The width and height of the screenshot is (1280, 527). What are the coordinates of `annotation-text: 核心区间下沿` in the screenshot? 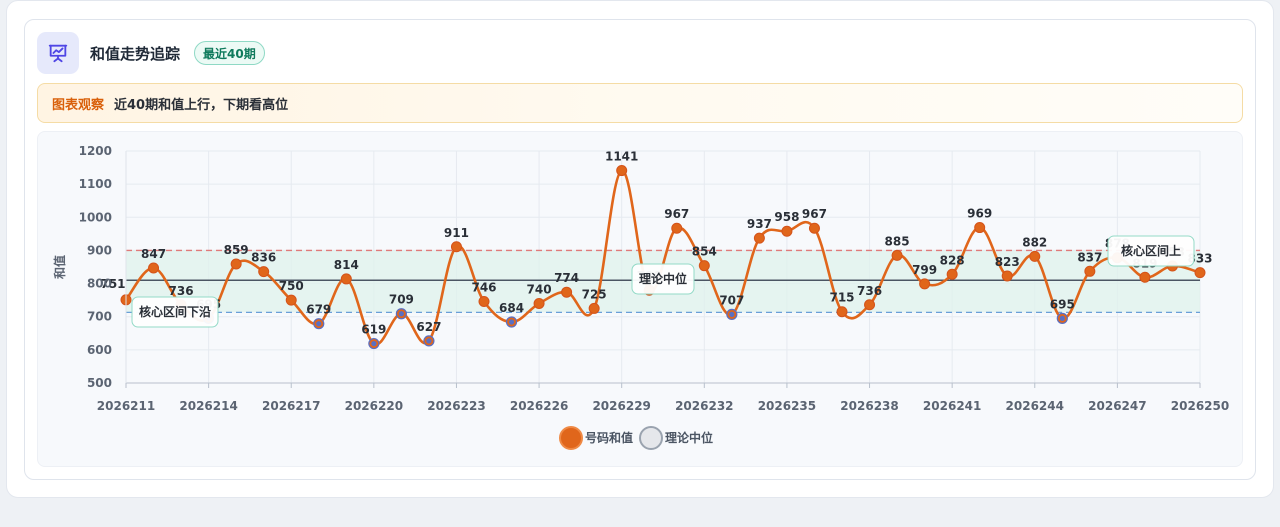 It's located at (175, 311).